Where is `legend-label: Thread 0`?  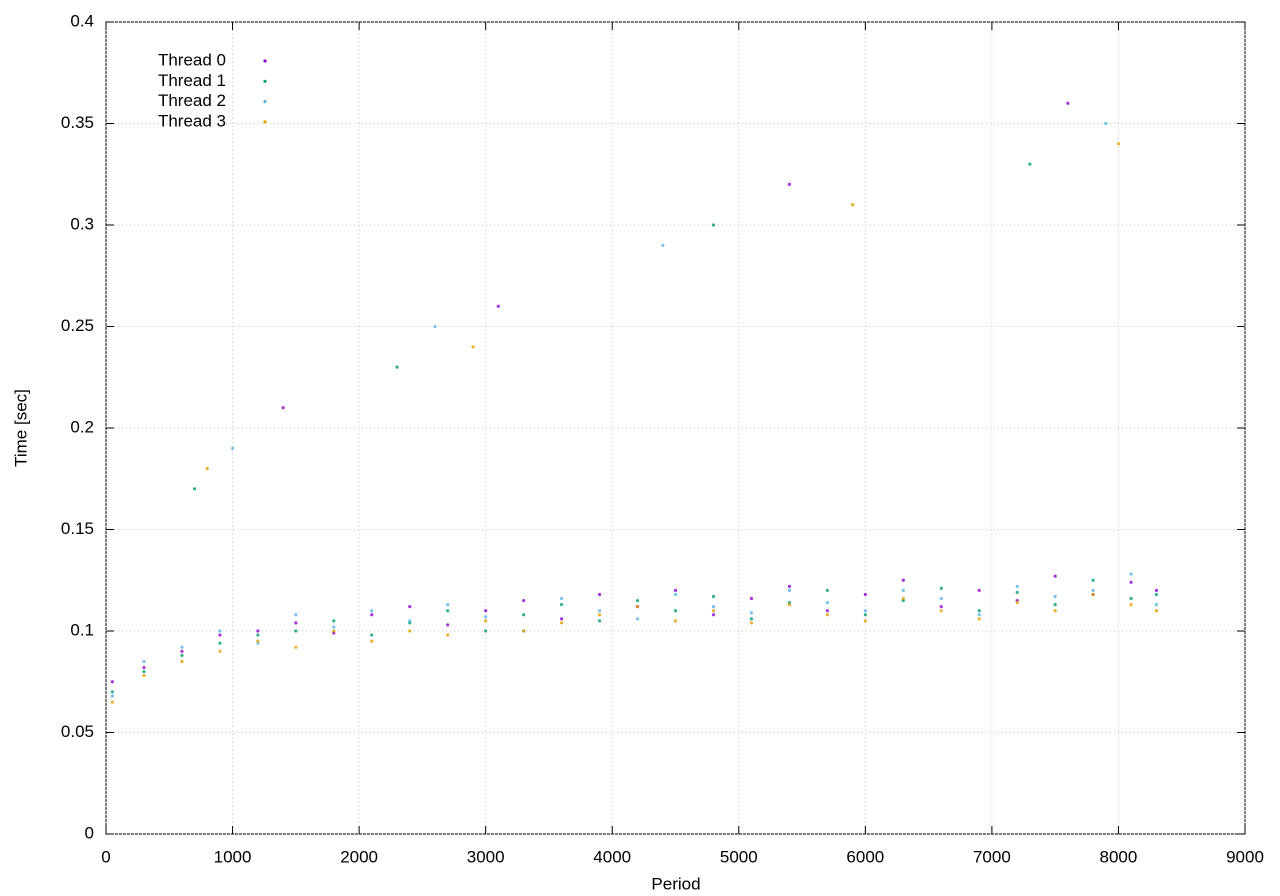
legend-label: Thread 0 is located at coordinates (192, 59).